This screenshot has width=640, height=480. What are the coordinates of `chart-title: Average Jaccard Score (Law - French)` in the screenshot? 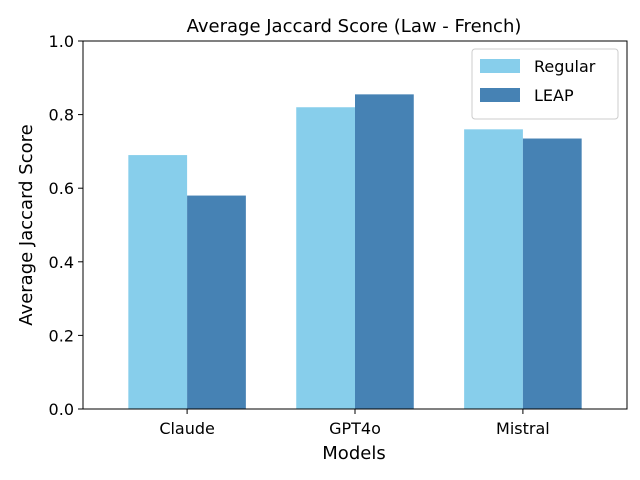 It's located at (354, 26).